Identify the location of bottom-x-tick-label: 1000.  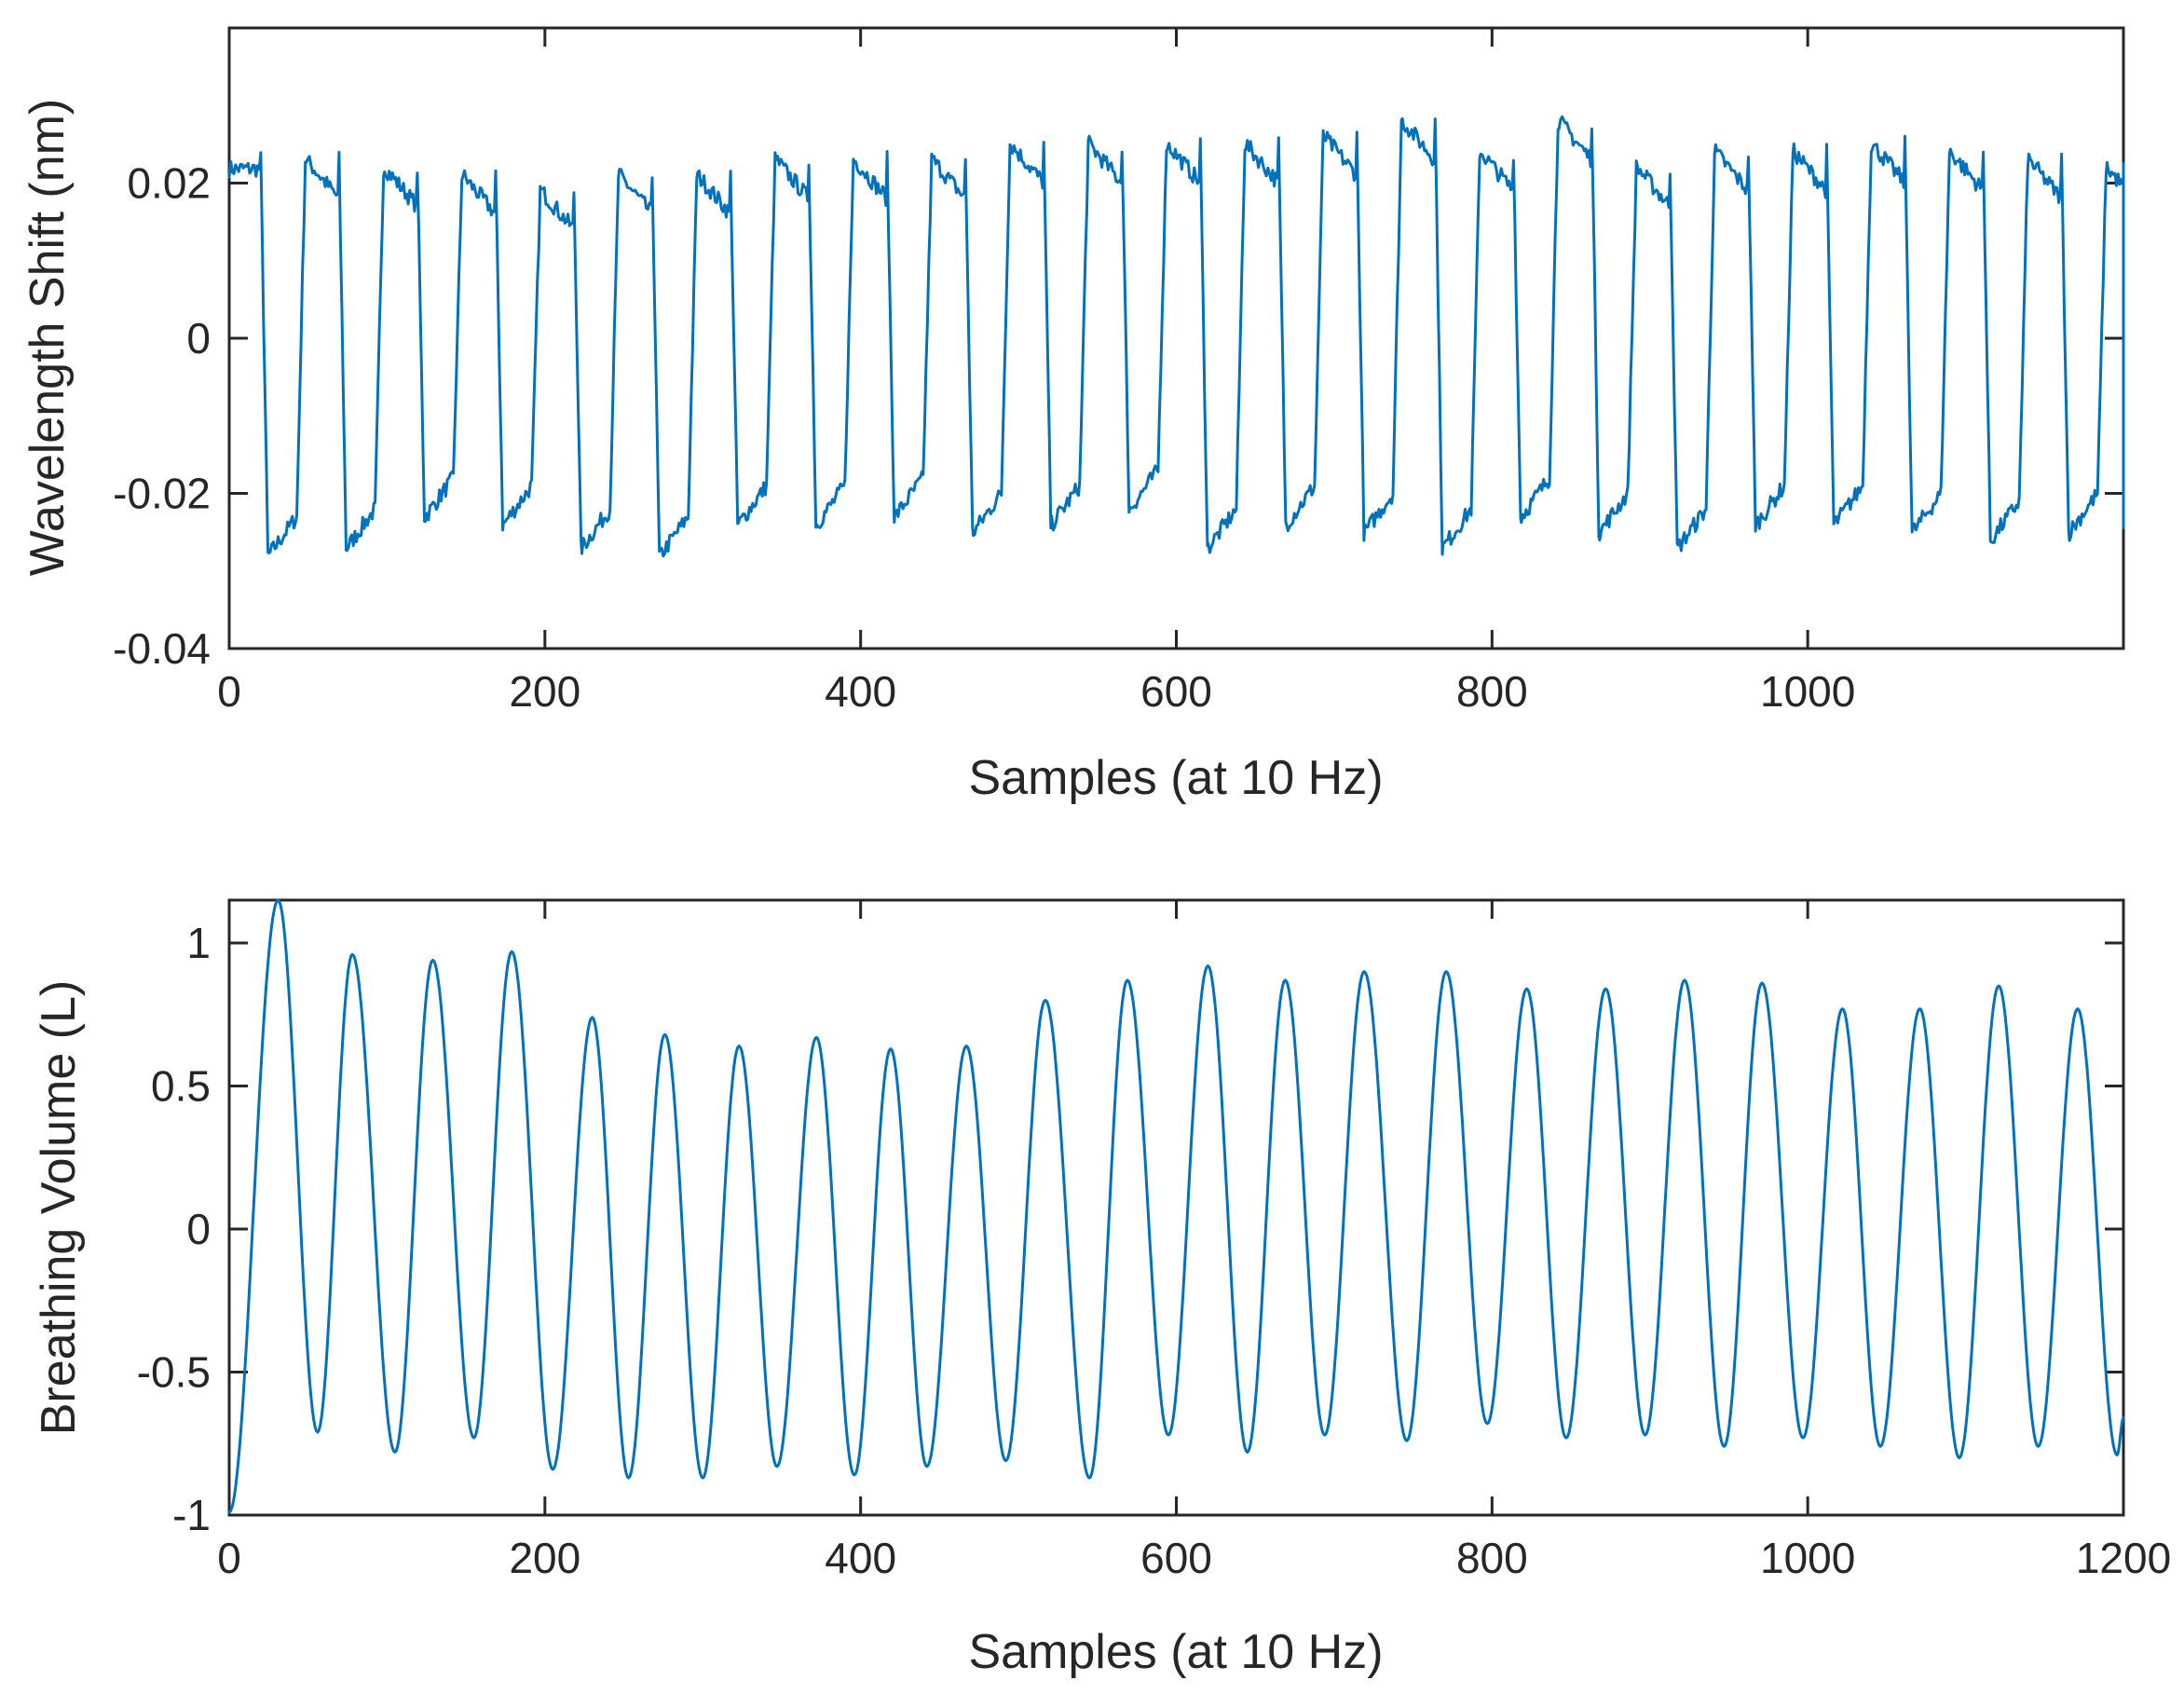
(1807, 1558).